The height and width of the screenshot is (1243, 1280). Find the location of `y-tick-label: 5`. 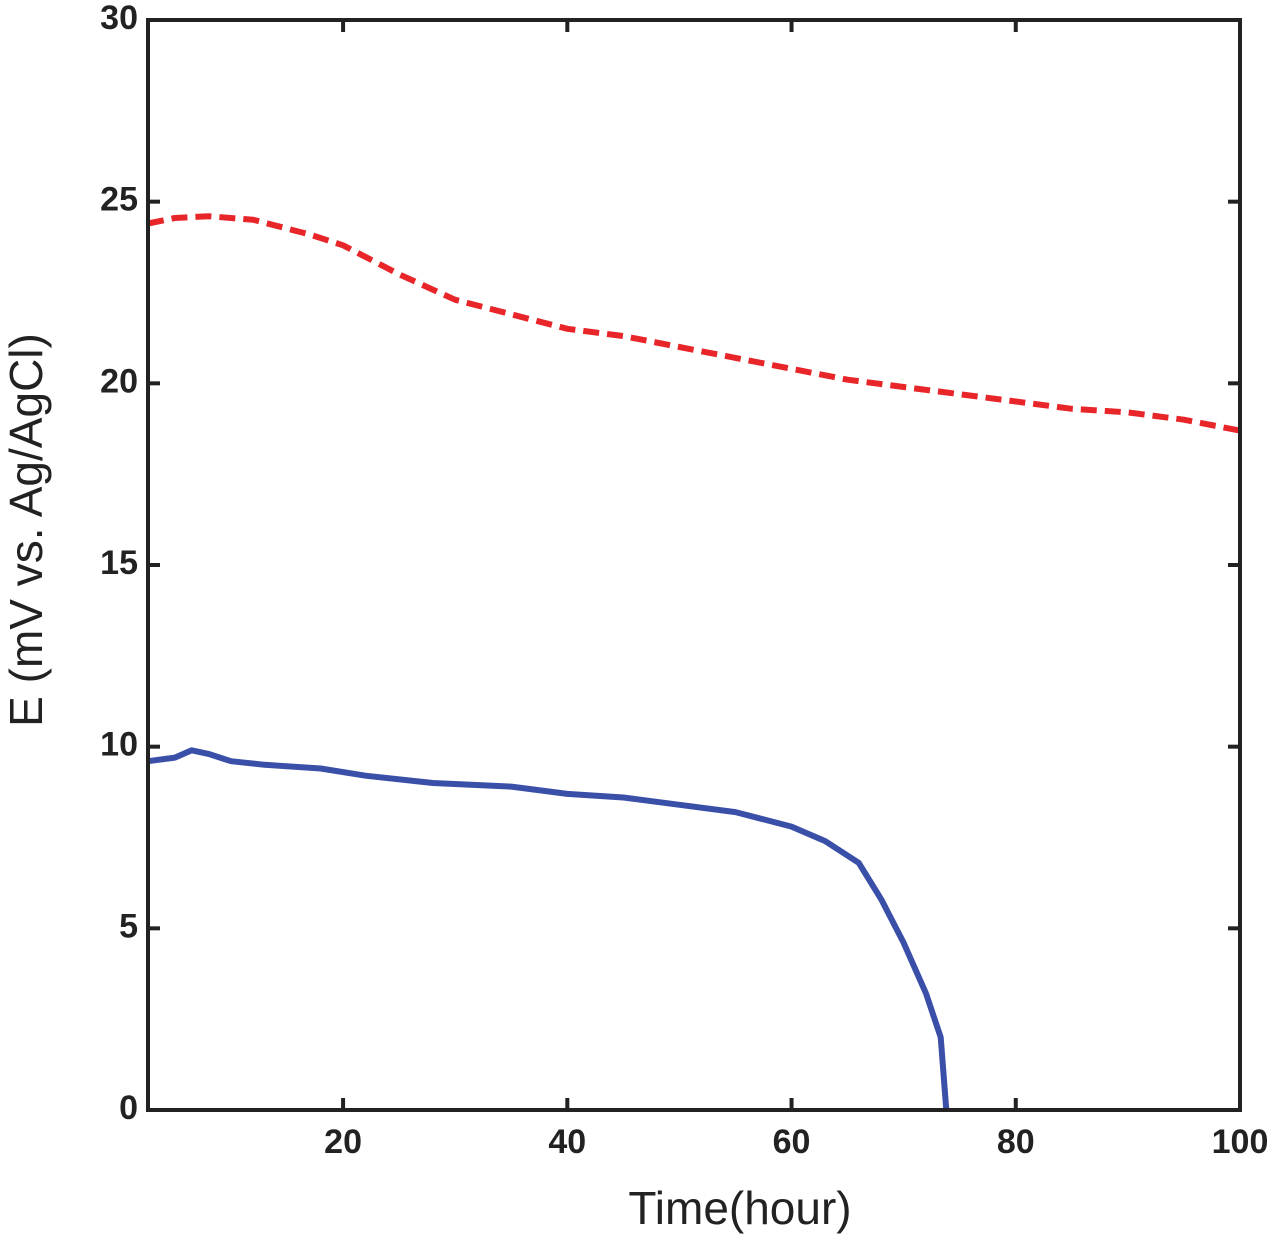

y-tick-label: 5 is located at coordinates (128, 926).